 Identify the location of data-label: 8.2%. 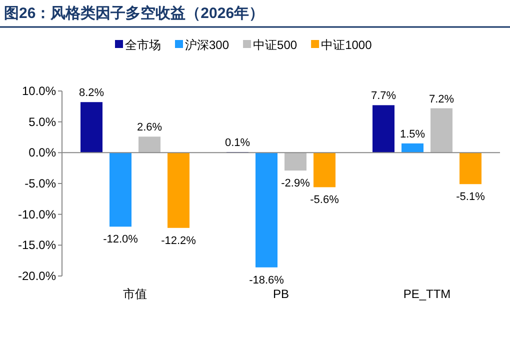
(91, 93).